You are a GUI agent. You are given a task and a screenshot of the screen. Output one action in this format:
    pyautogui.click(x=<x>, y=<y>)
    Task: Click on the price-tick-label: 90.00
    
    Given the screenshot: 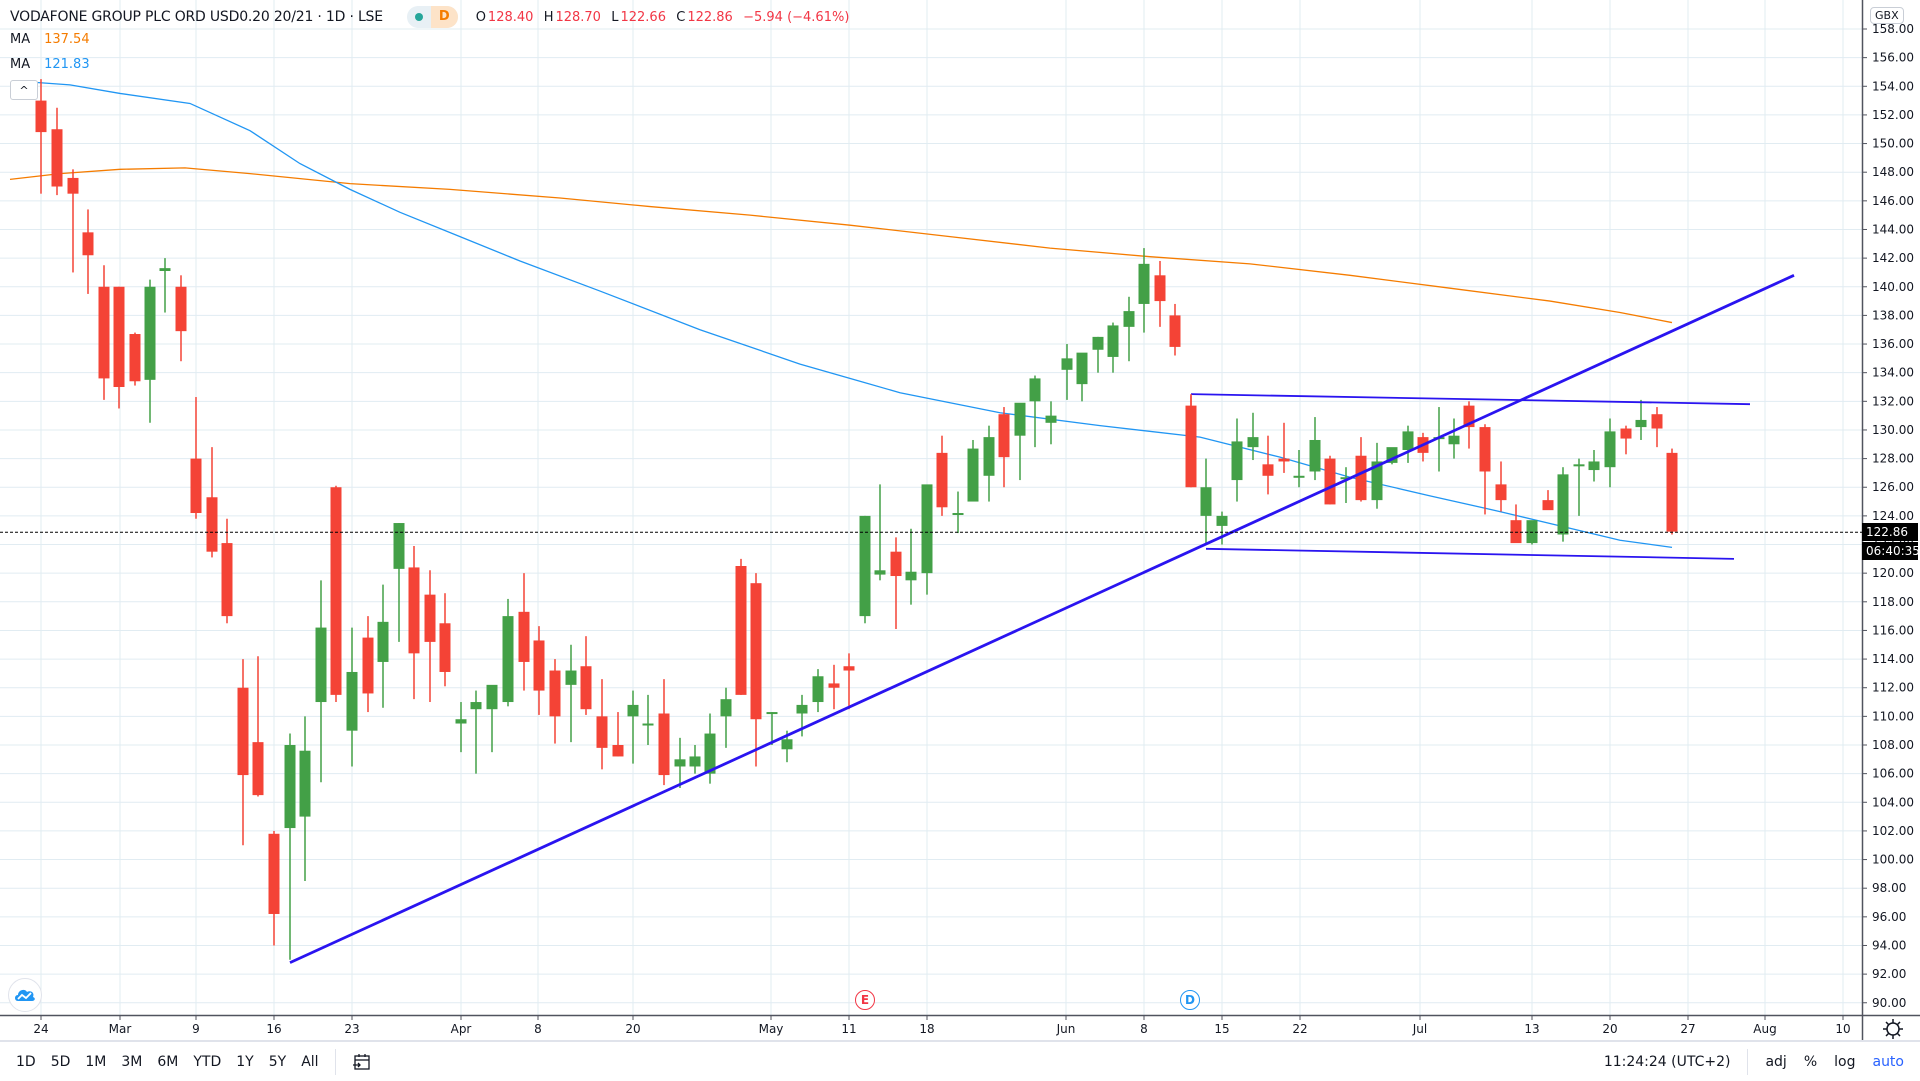 What is the action you would take?
    pyautogui.click(x=1889, y=1003)
    